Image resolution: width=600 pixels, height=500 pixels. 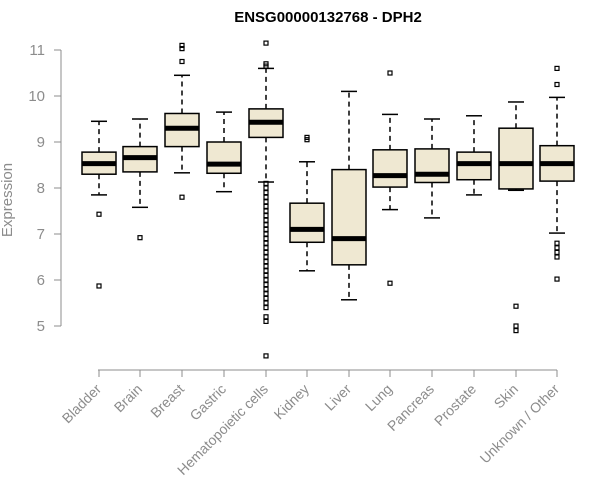 What do you see at coordinates (455, 405) in the screenshot?
I see `x-tick-label: Prostate` at bounding box center [455, 405].